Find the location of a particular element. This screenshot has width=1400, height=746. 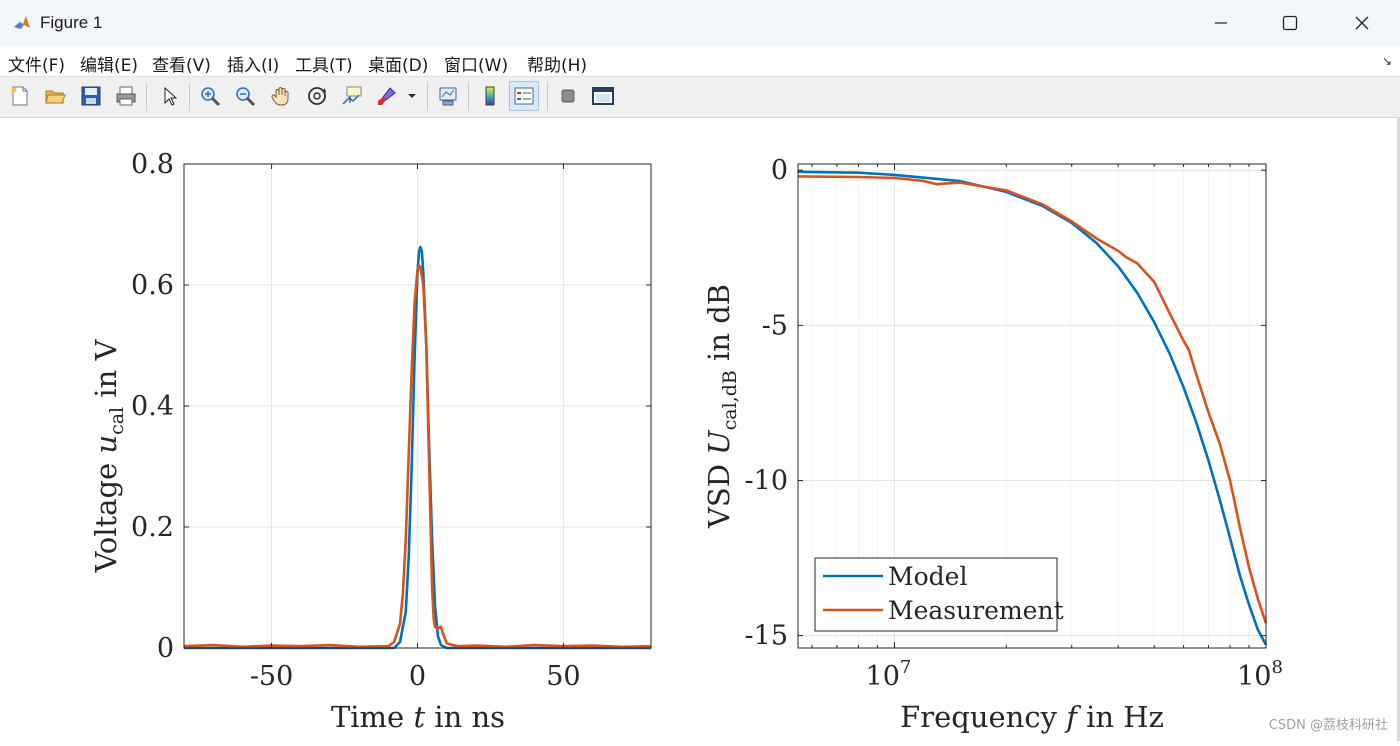

menu-insert: 插入(I) is located at coordinates (253, 66).